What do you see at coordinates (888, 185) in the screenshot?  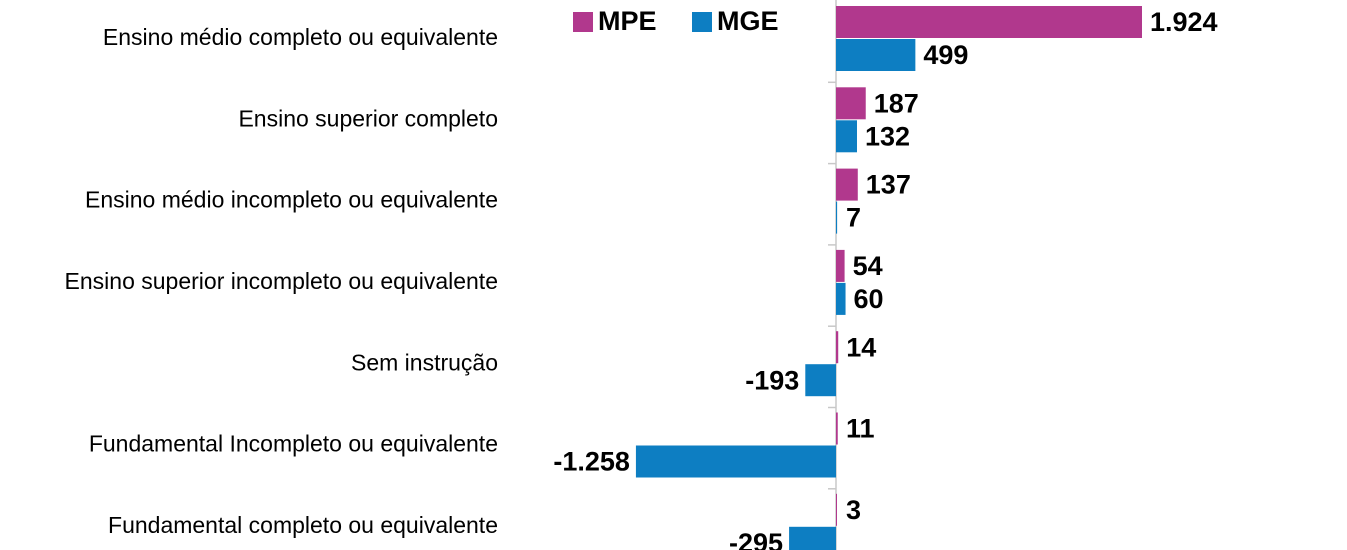 I see `value-label: 137` at bounding box center [888, 185].